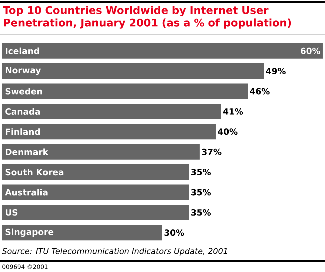 The height and width of the screenshot is (272, 325). Describe the element at coordinates (30, 233) in the screenshot. I see `y-tick-label: Singapore` at that location.